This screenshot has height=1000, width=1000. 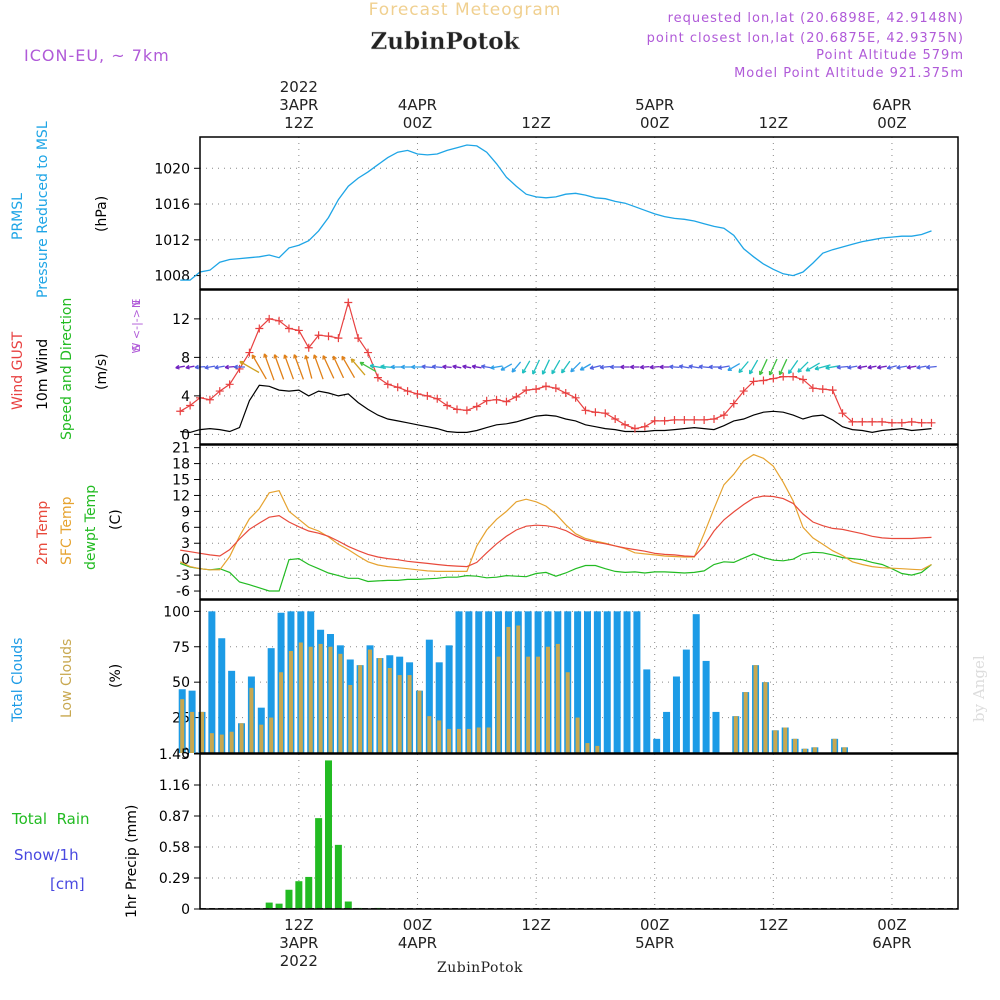 I want to click on sfc-temp-line, so click(x=555, y=512).